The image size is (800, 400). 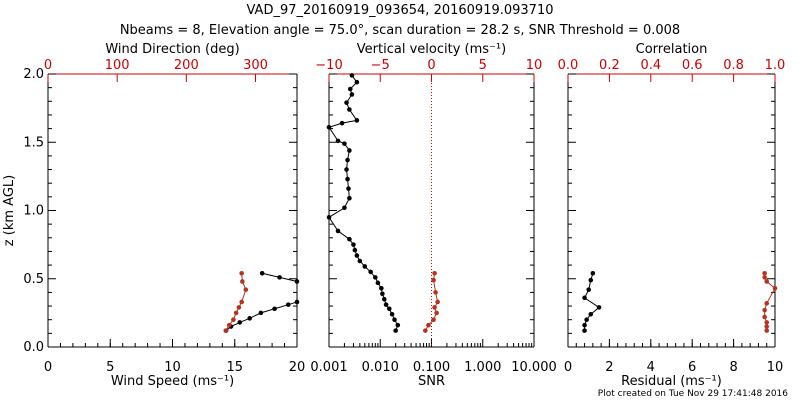 I want to click on top-x-tick-label: 100, so click(x=117, y=65).